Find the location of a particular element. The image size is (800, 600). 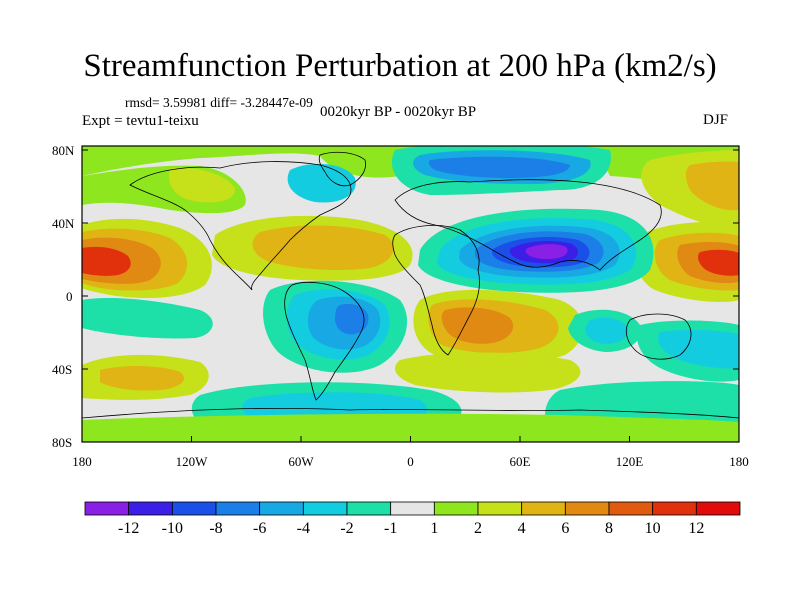

colorbar-label: 1 is located at coordinates (434, 528).